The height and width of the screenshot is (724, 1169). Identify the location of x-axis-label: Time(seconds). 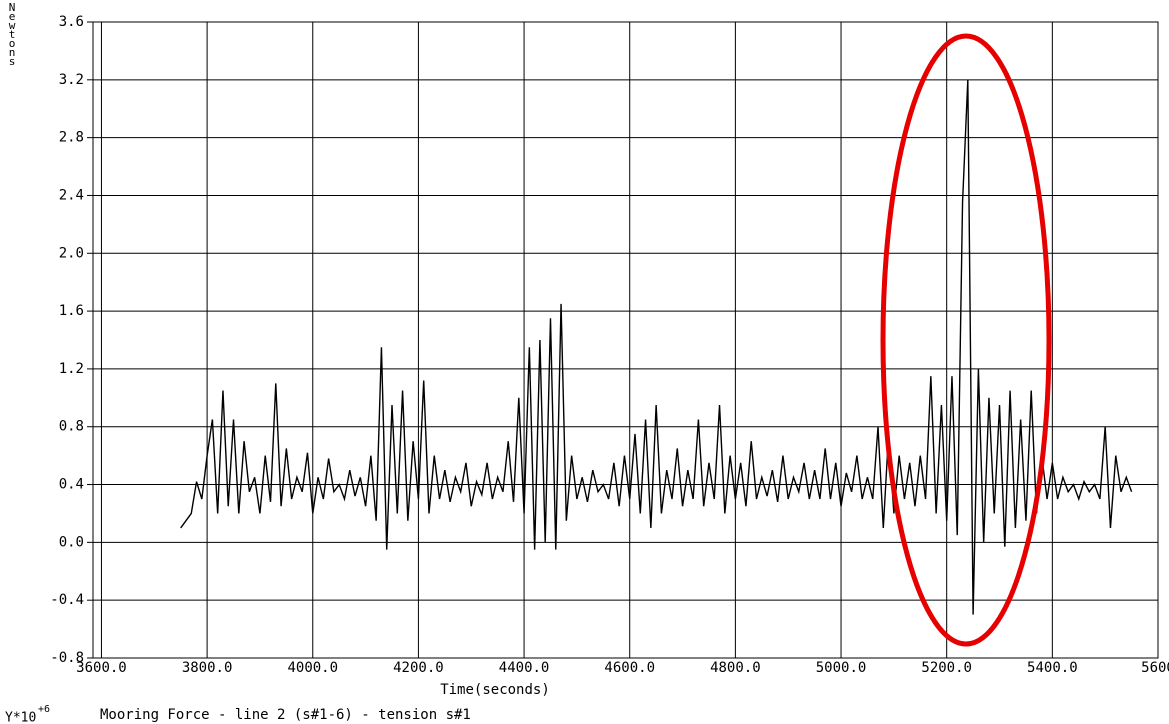
(495, 690).